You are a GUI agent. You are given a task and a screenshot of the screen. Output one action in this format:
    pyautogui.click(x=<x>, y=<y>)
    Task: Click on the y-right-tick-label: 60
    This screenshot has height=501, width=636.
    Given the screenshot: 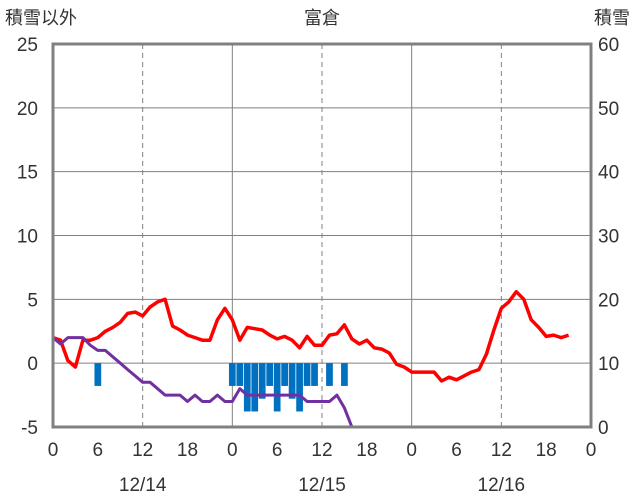 What is the action you would take?
    pyautogui.click(x=608, y=45)
    